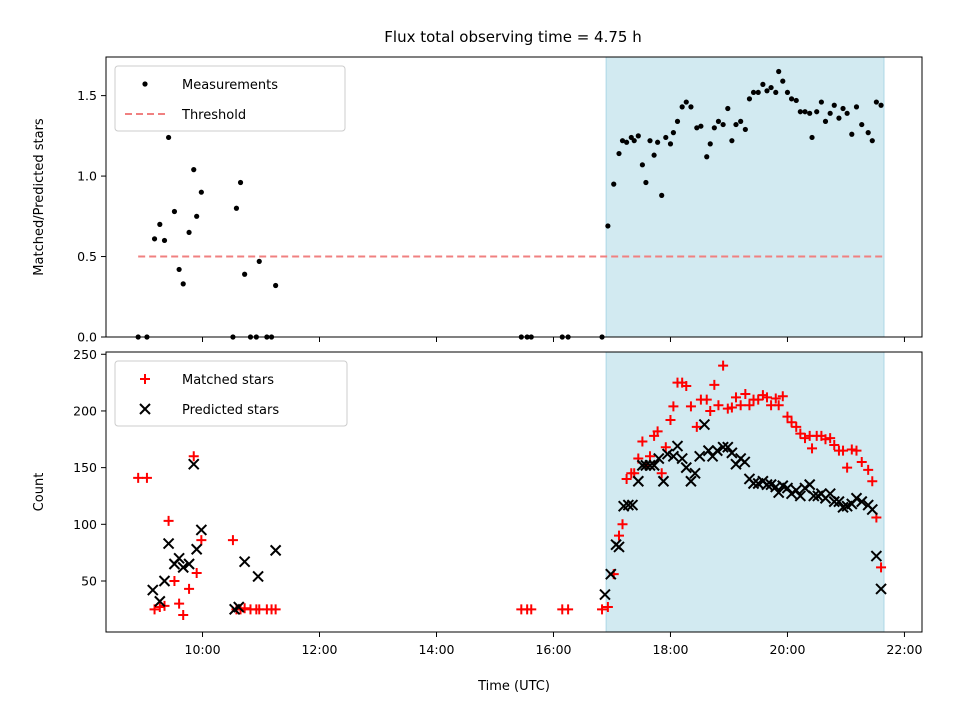 The image size is (960, 720). What do you see at coordinates (203, 649) in the screenshot?
I see `x-tick-label: 10:00` at bounding box center [203, 649].